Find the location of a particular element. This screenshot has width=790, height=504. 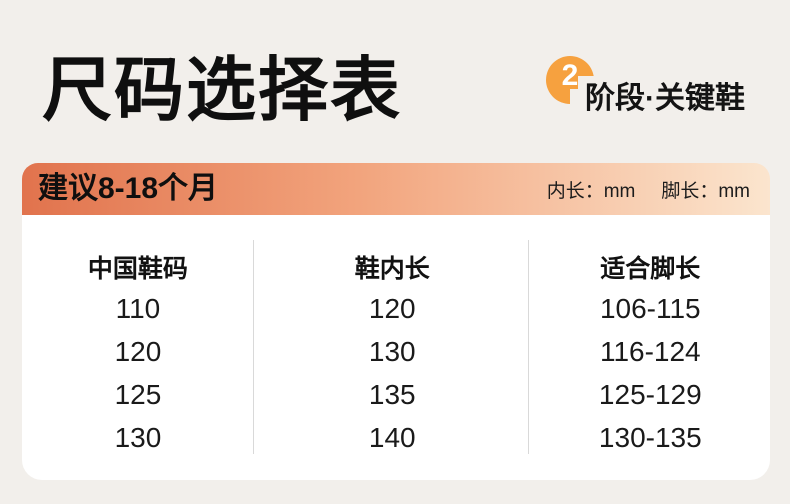

table-cell: 106-115 is located at coordinates (650, 308).